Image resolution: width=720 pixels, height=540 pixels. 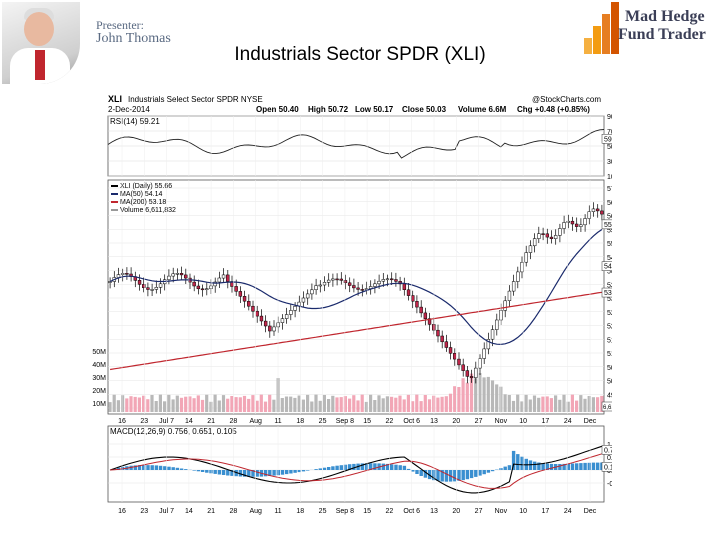 I want to click on rsi-tick-label: 30, so click(x=609, y=162).